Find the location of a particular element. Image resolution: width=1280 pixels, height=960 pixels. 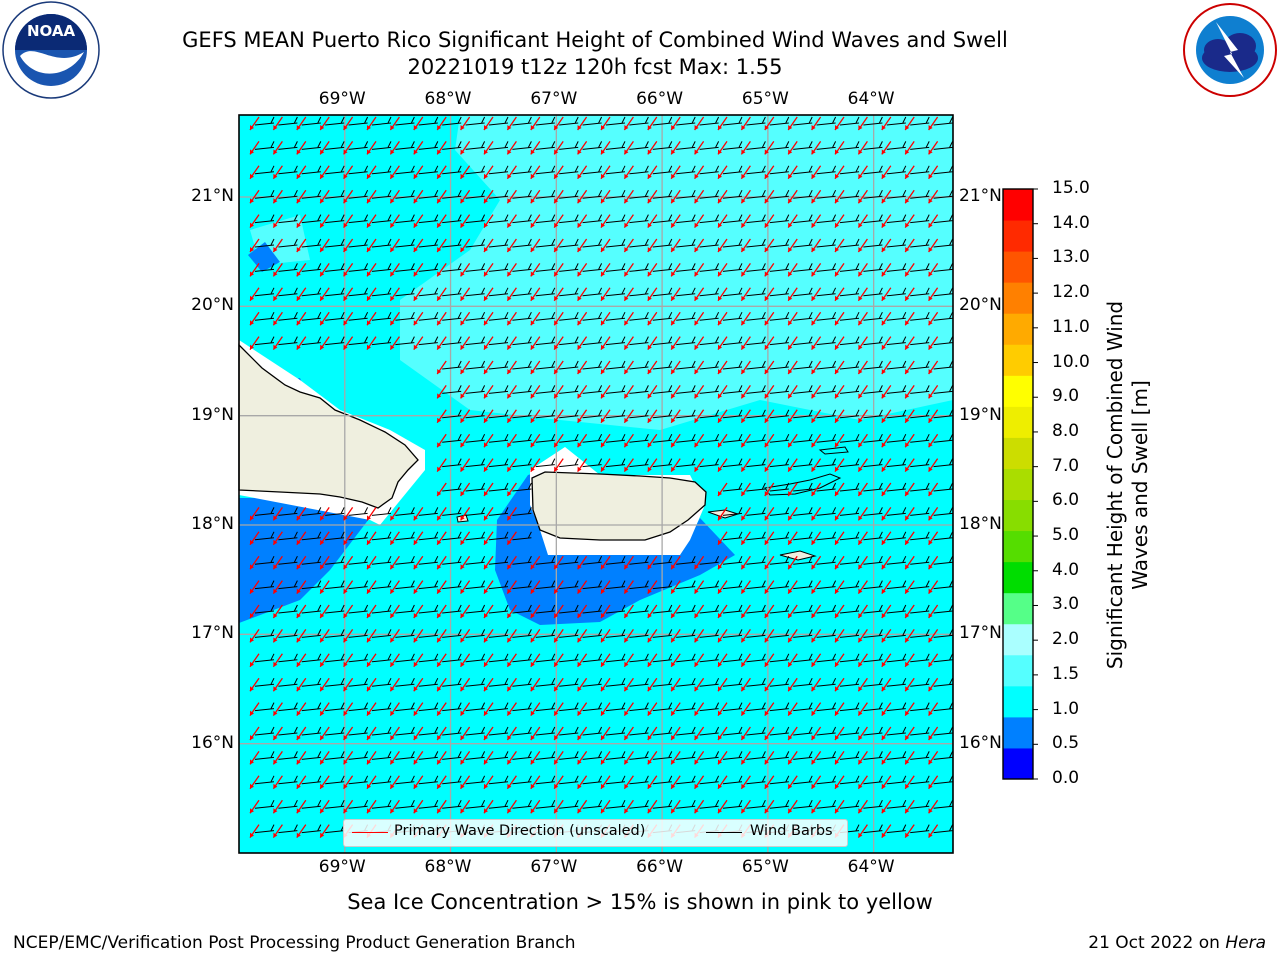

wave-zone-1p5 is located at coordinates (676, 272).